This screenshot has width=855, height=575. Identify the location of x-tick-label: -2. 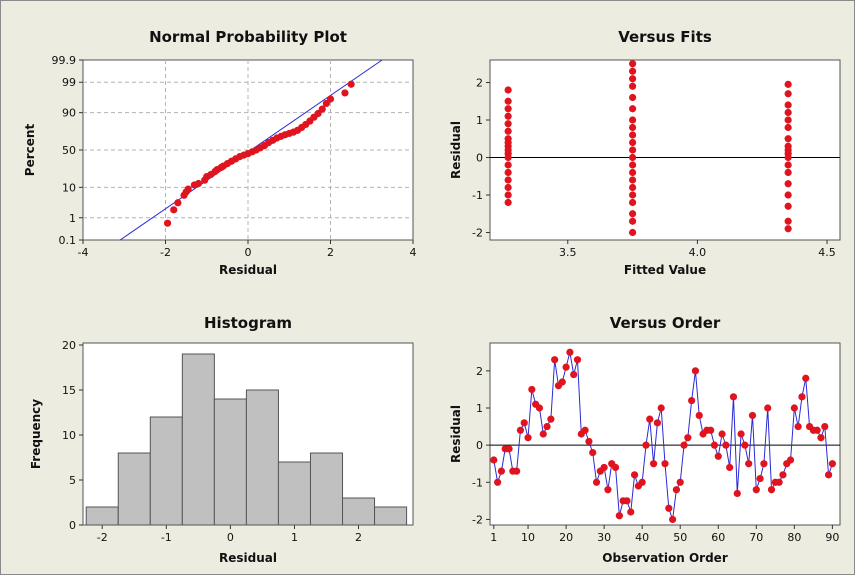
(102, 537).